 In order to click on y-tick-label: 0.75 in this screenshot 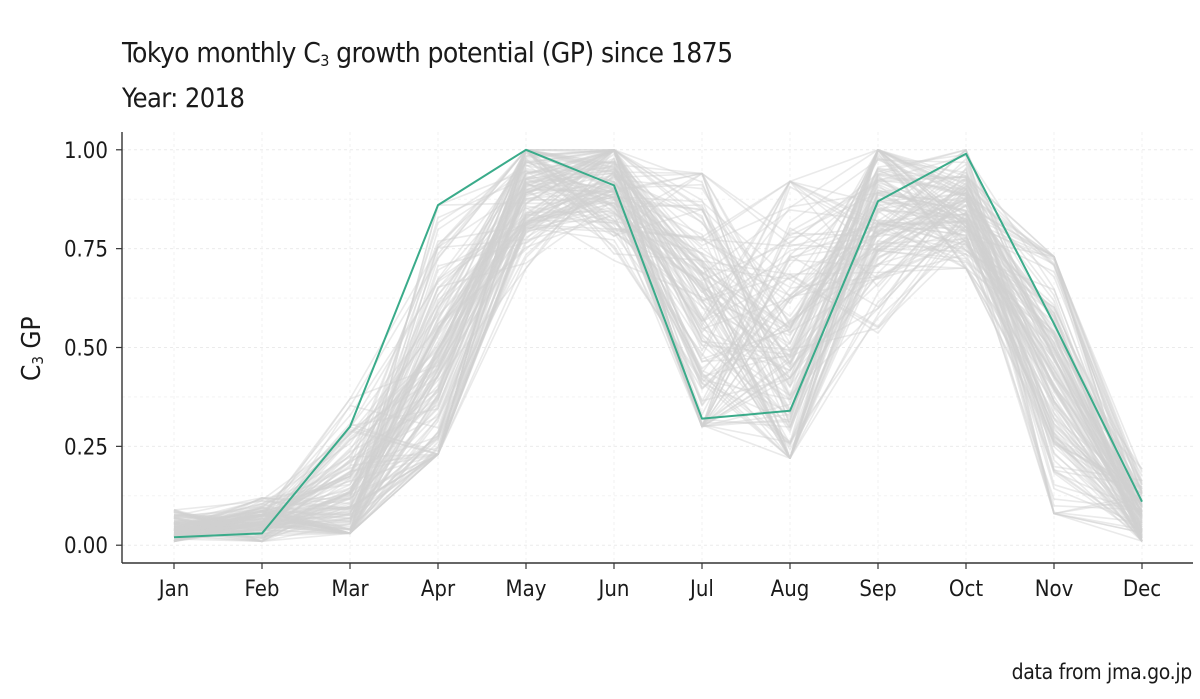, I will do `click(86, 250)`.